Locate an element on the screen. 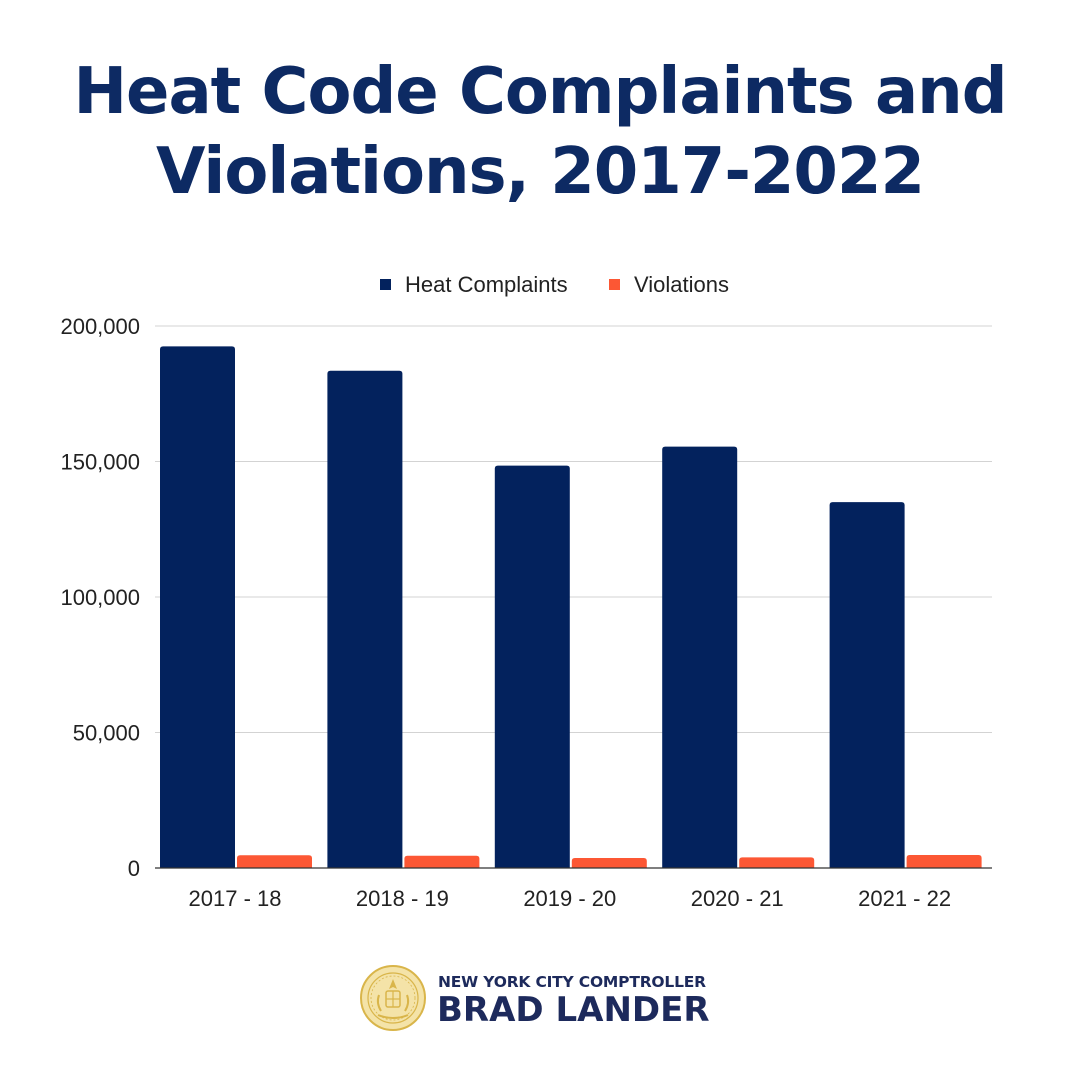  y-tick-label: 200,000 is located at coordinates (100, 326).